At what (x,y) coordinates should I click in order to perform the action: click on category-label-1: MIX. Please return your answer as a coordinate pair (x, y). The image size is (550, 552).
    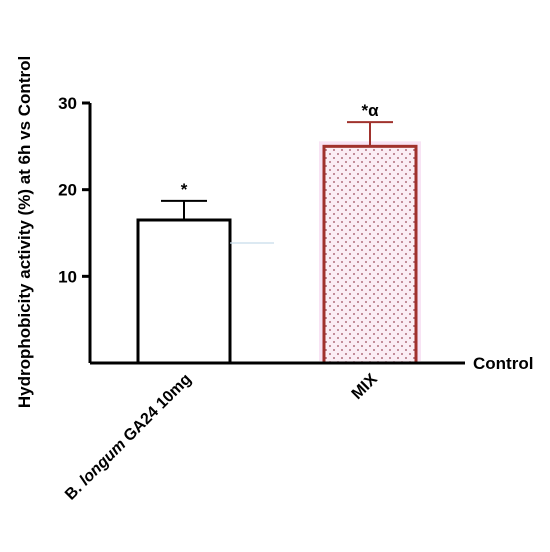
    Looking at the image, I should click on (365, 387).